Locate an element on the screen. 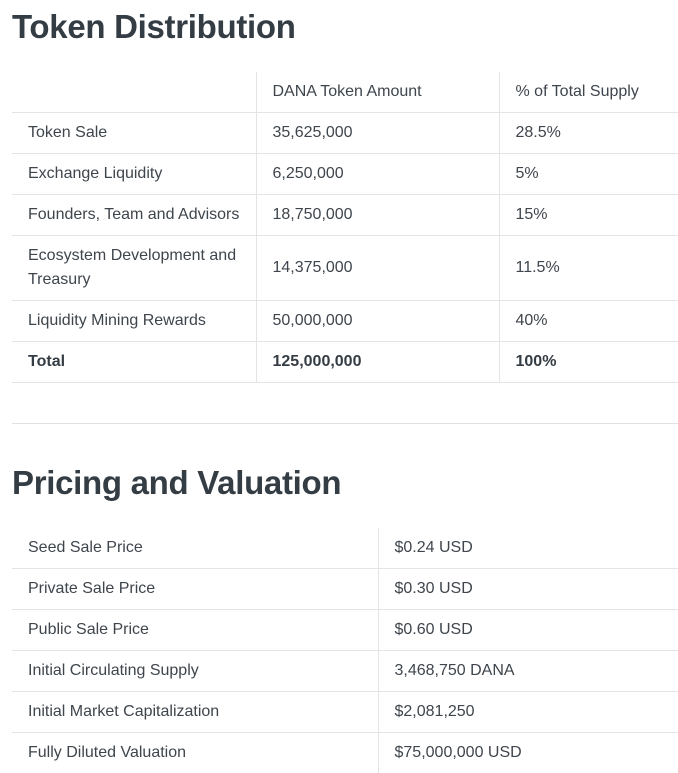 This screenshot has width=678, height=773. pricing-label: Seed Sale Price is located at coordinates (195, 548).